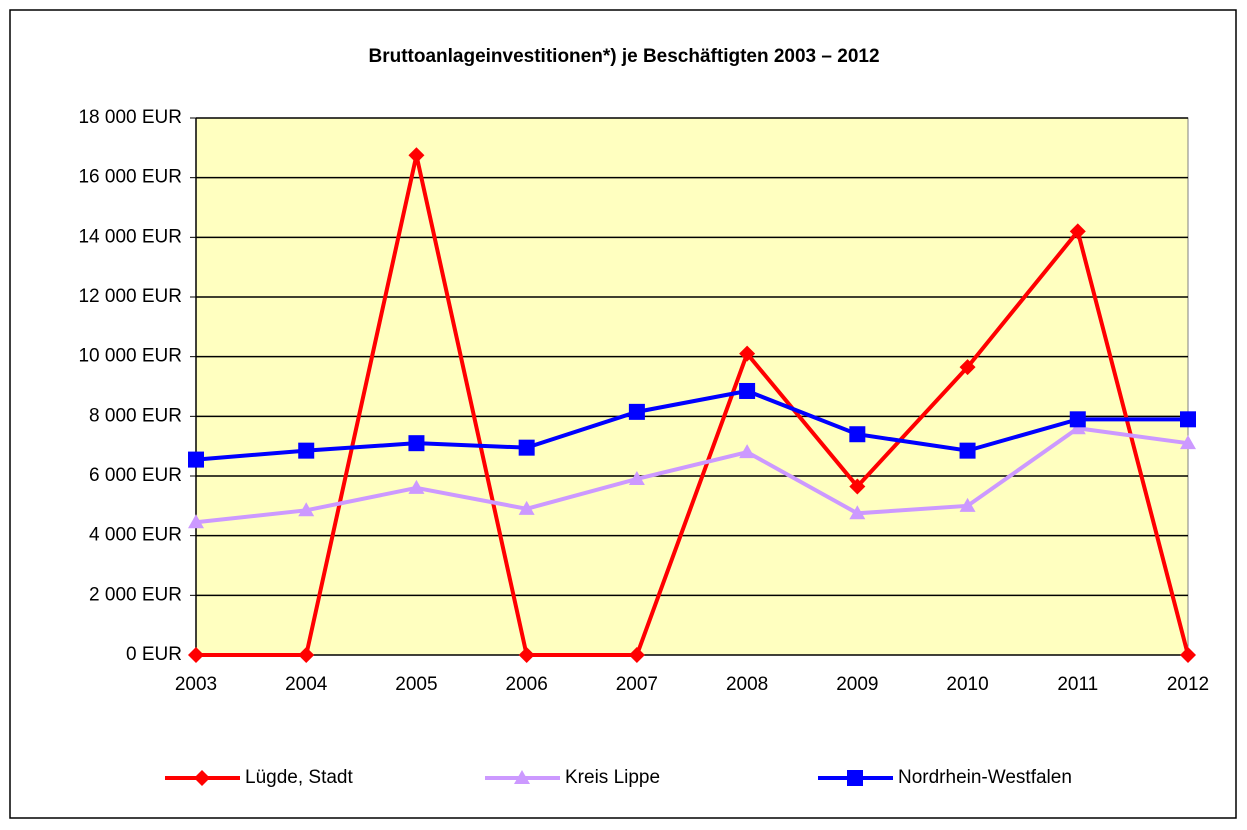  What do you see at coordinates (299, 777) in the screenshot?
I see `legend-label: Lügde, Stadt` at bounding box center [299, 777].